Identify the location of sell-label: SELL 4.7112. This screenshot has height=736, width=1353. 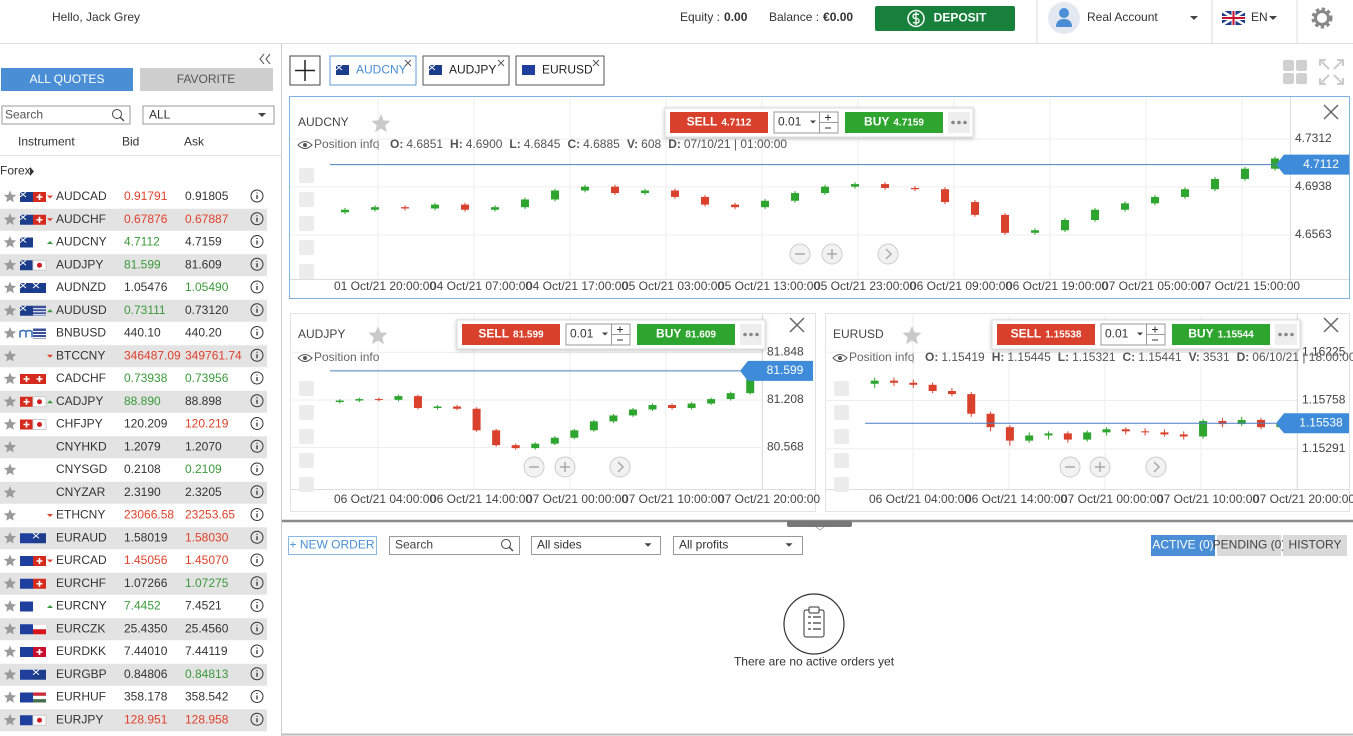
(719, 122).